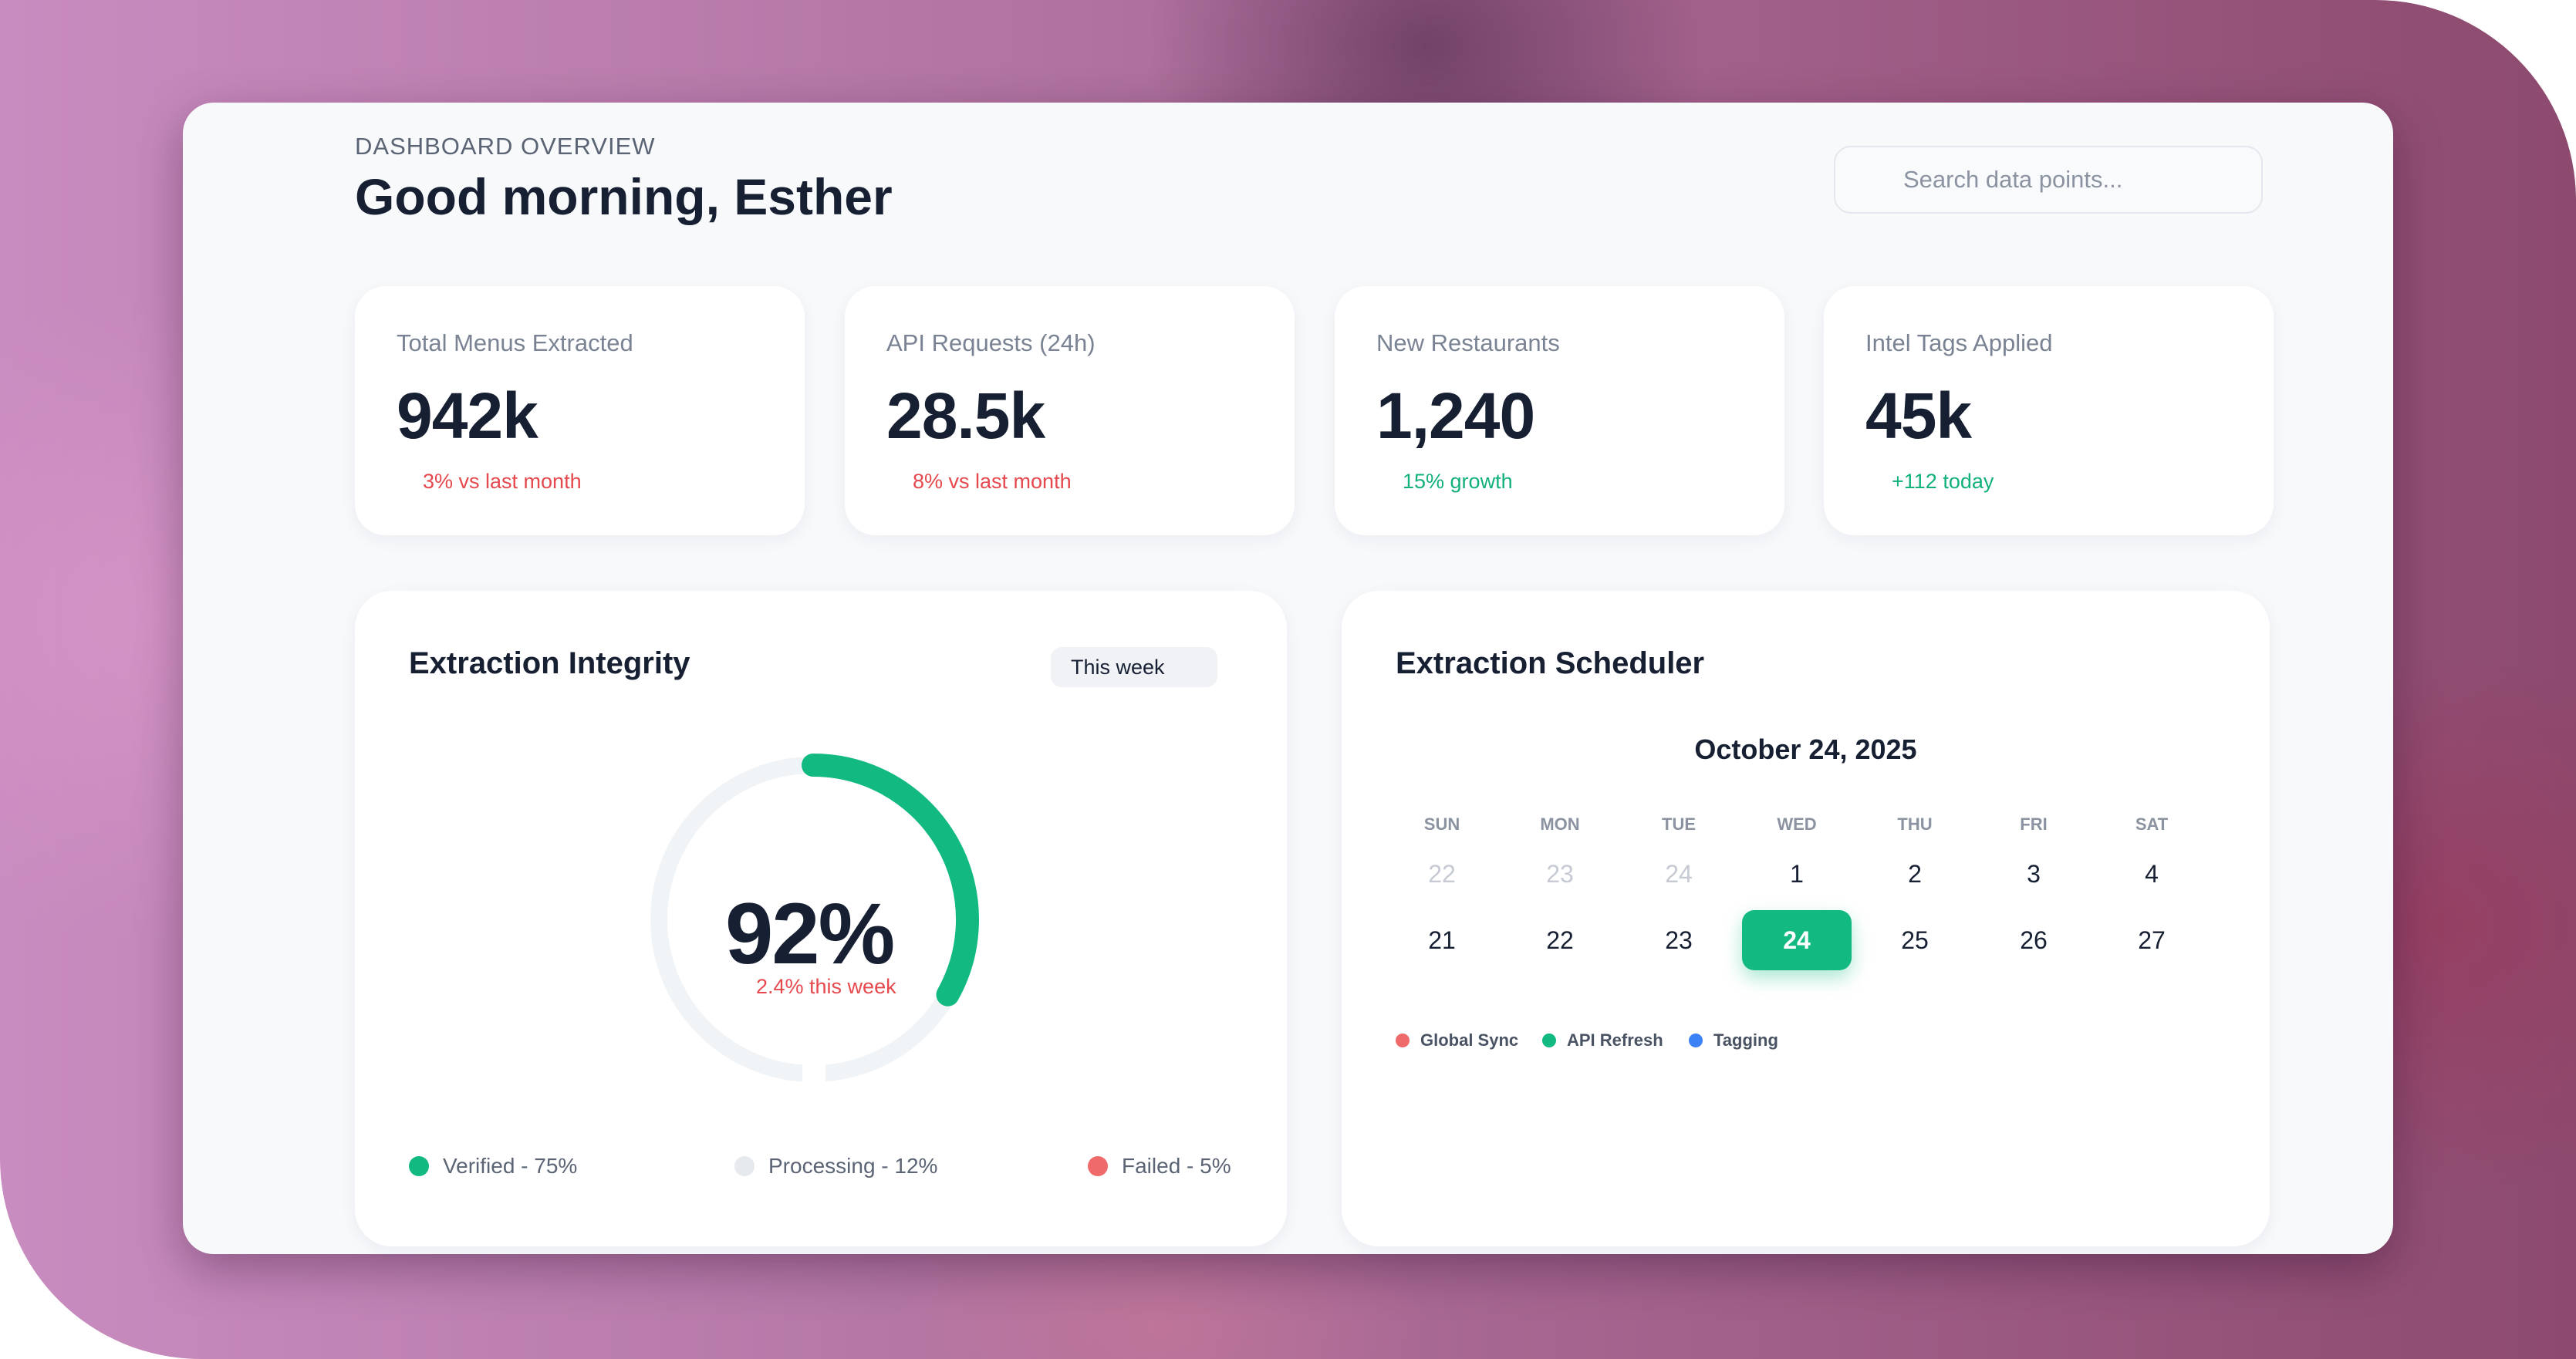 The image size is (2576, 1359). Describe the element at coordinates (503, 481) in the screenshot. I see `stat-change: 3% vs last month` at that location.